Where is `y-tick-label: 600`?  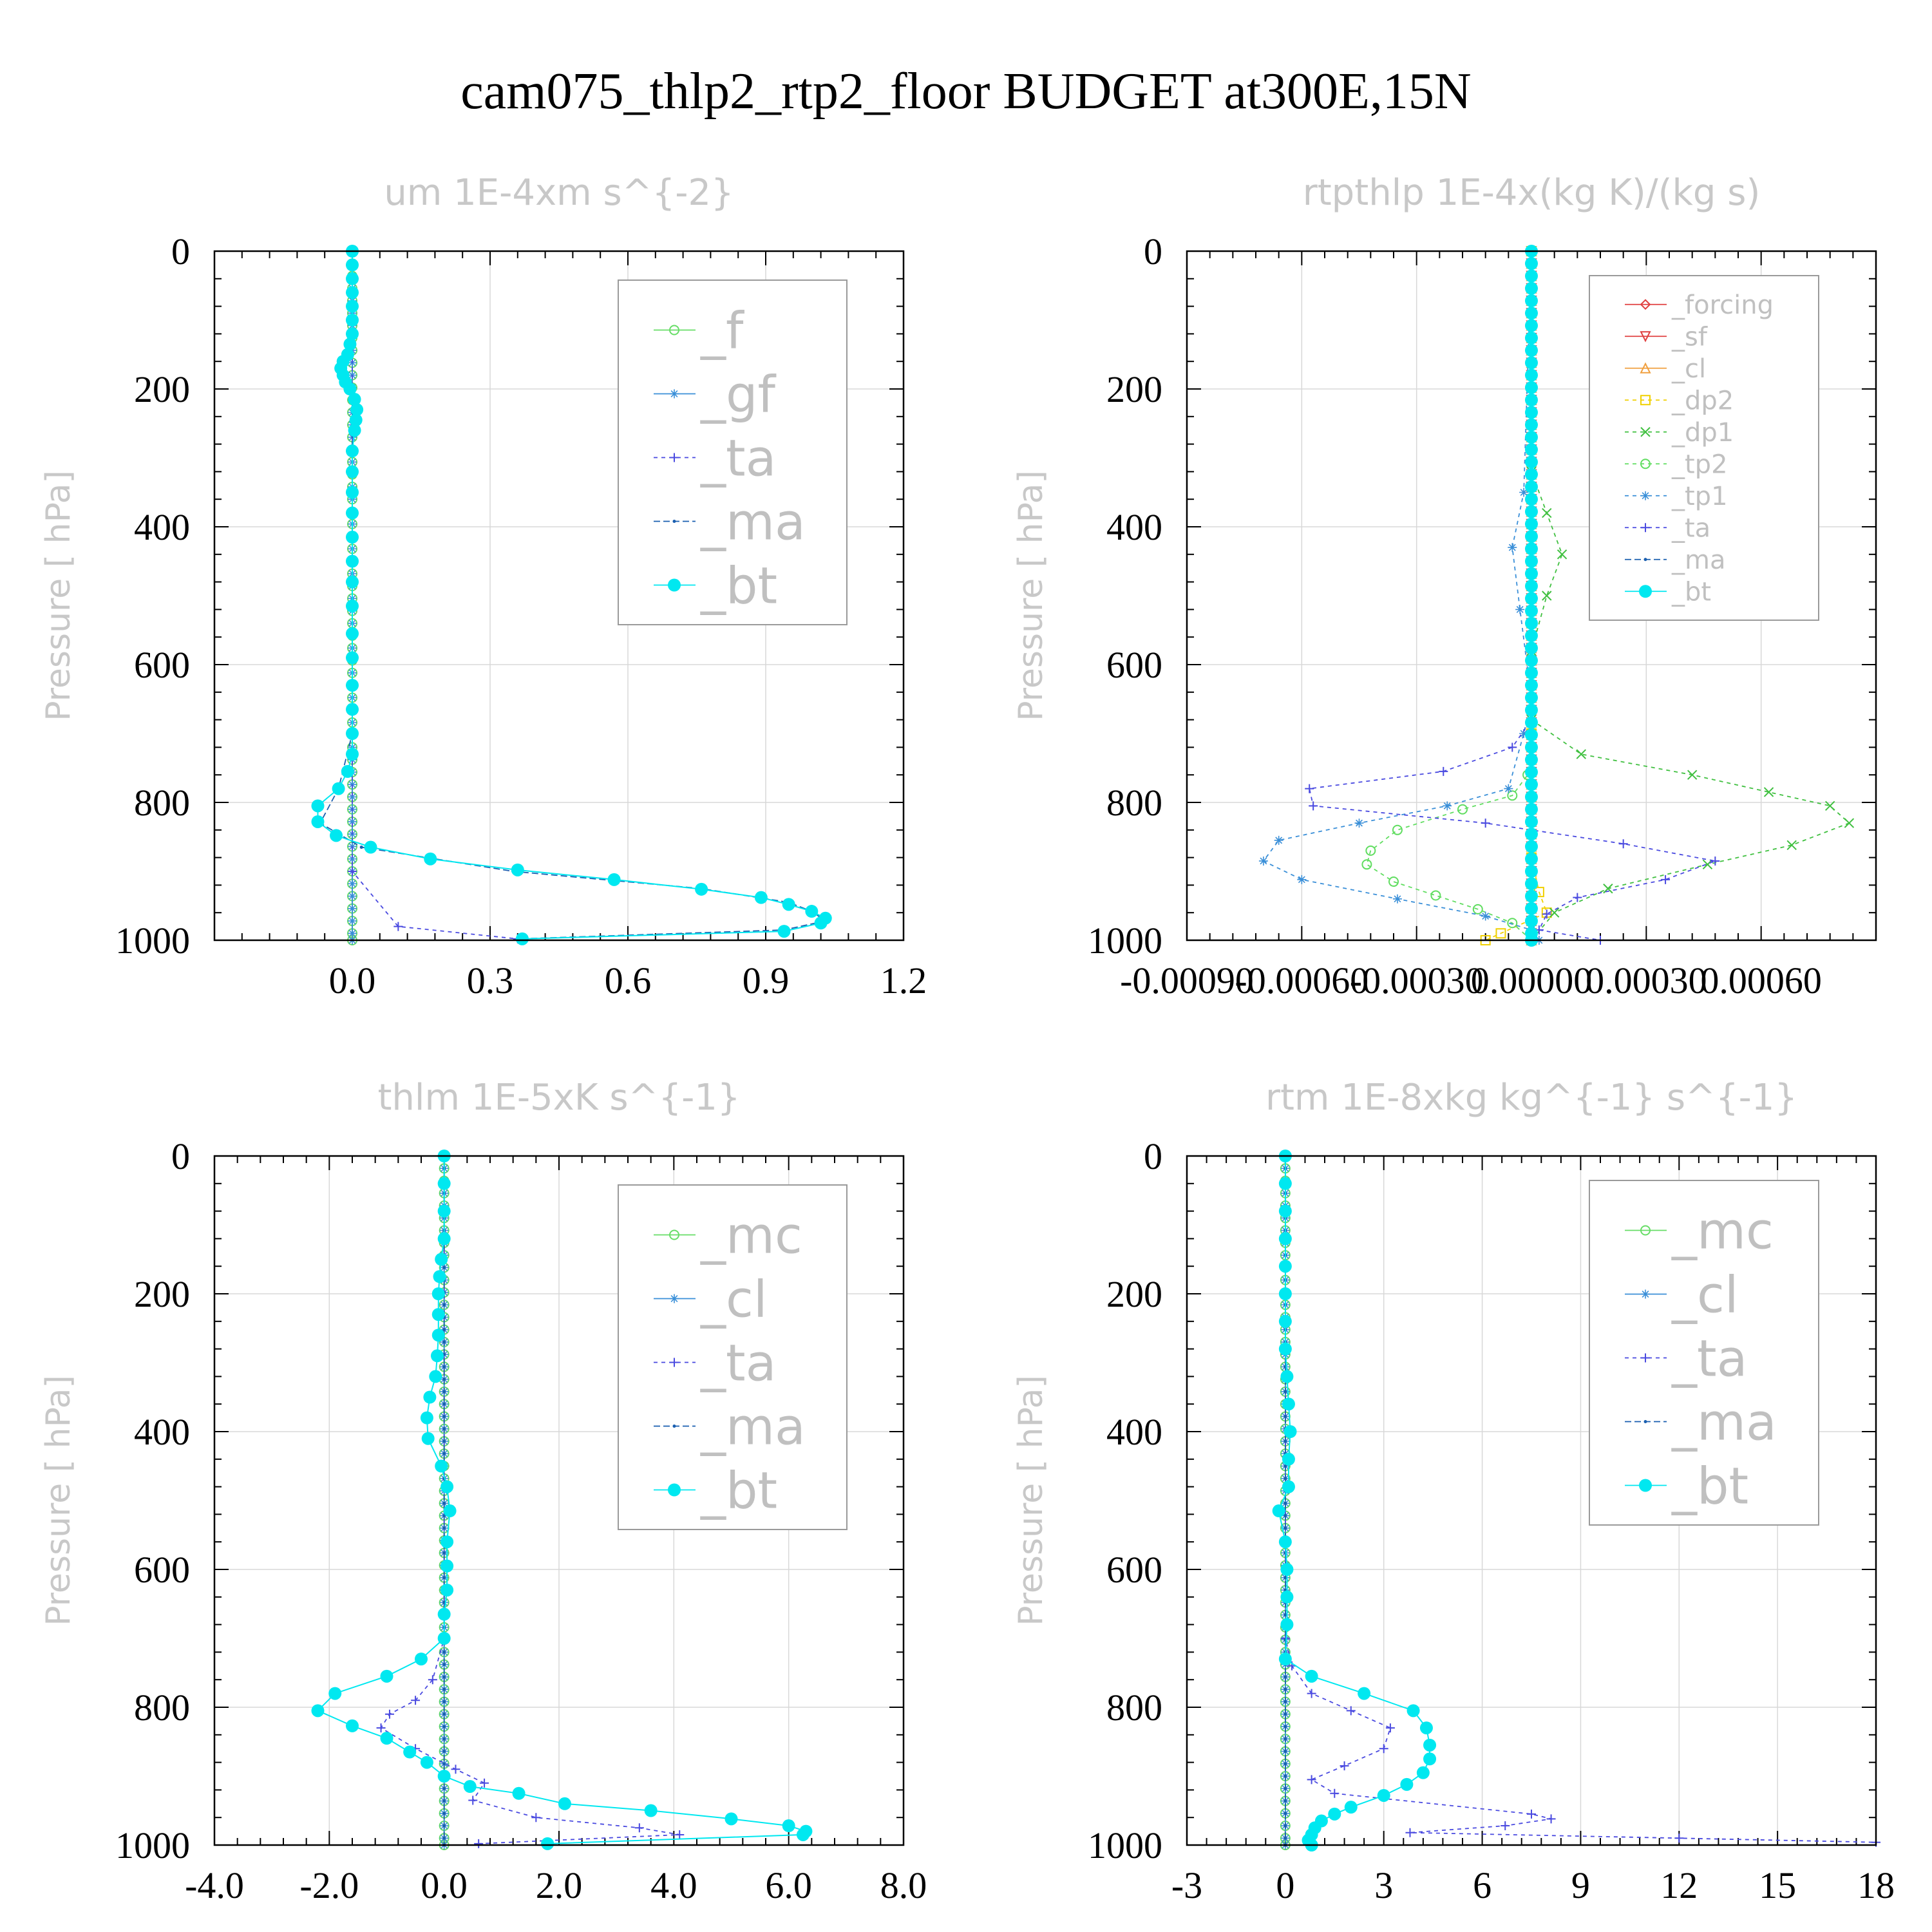 y-tick-label: 600 is located at coordinates (1134, 665).